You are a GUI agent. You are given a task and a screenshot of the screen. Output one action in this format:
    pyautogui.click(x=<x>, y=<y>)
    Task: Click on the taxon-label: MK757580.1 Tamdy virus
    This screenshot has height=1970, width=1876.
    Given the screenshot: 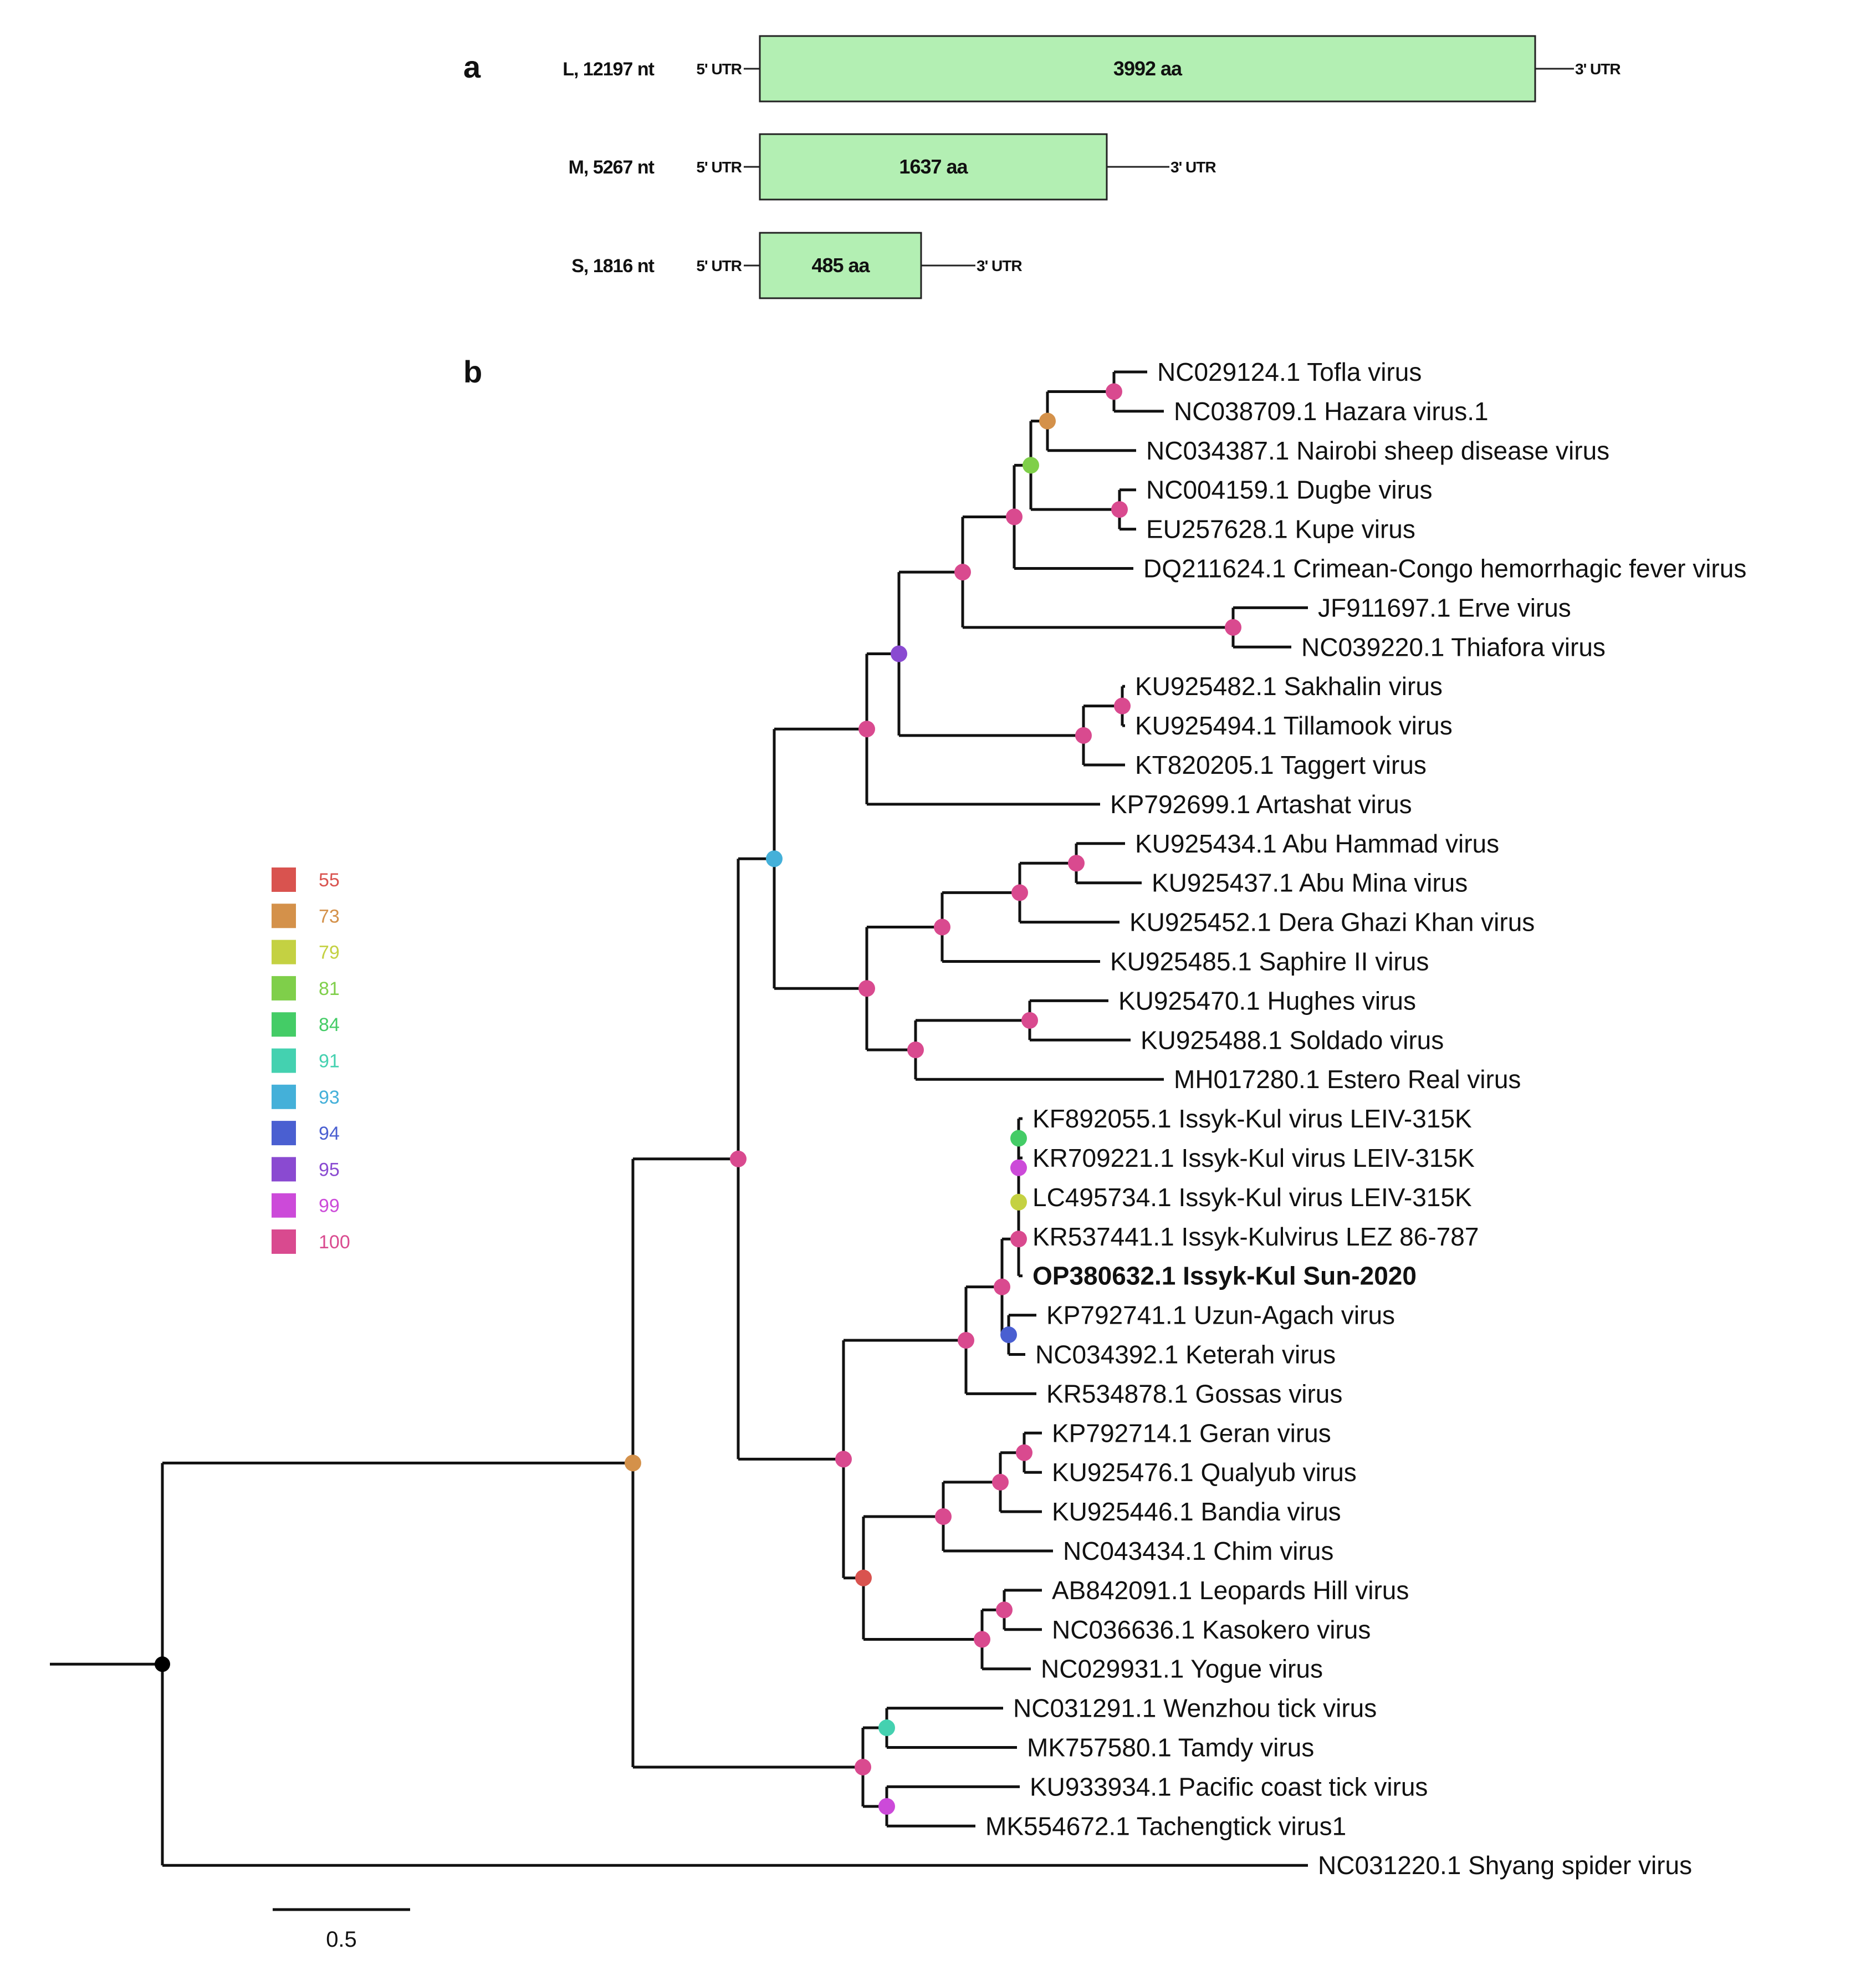 What is the action you would take?
    pyautogui.click(x=1170, y=1747)
    